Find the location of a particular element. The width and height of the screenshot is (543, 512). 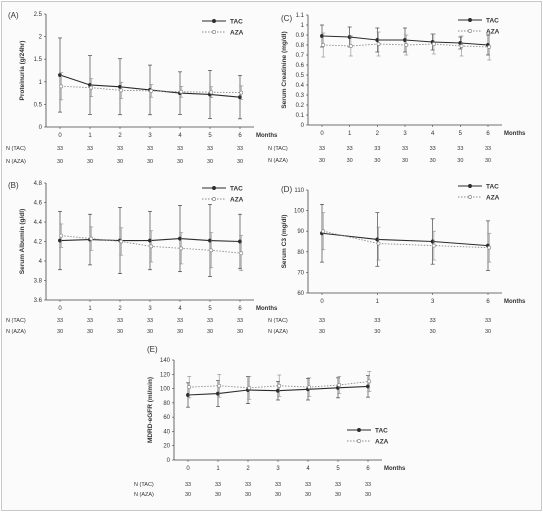

x-tick-label: 2 is located at coordinates (378, 134).